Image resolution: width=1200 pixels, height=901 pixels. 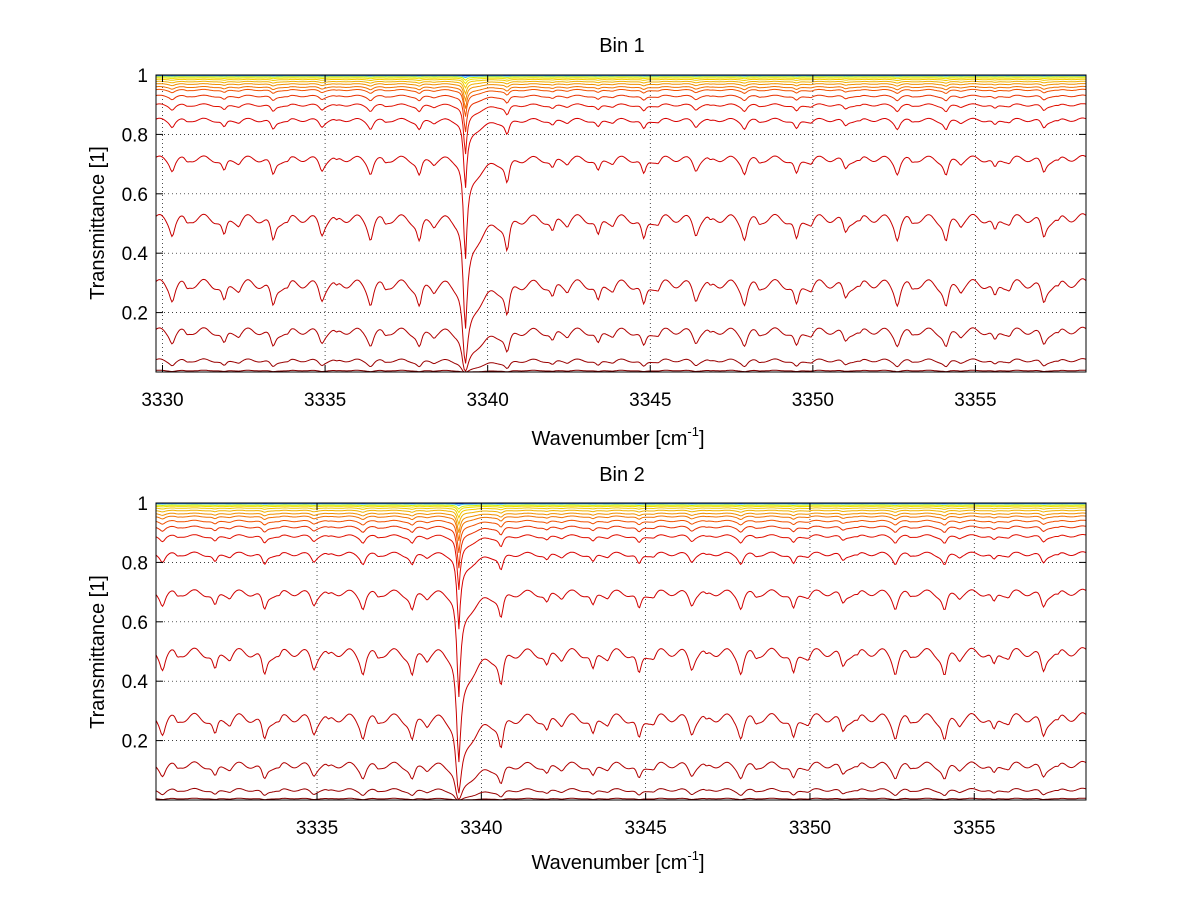 I want to click on chart-title: Bin 1, so click(x=622, y=46).